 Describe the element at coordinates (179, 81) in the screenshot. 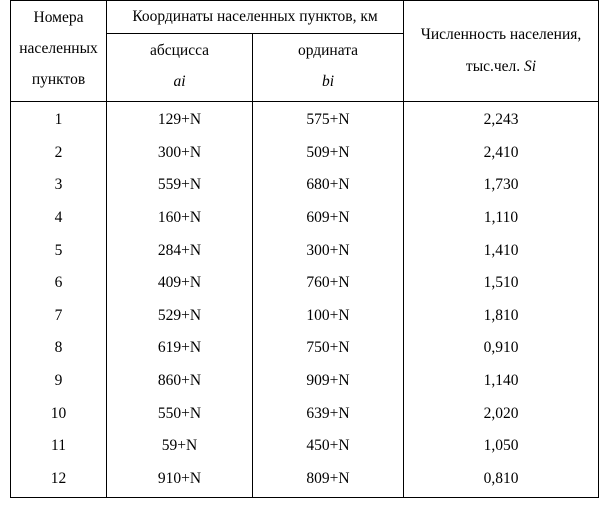

I see `header-abscissa-symbol: ai` at that location.